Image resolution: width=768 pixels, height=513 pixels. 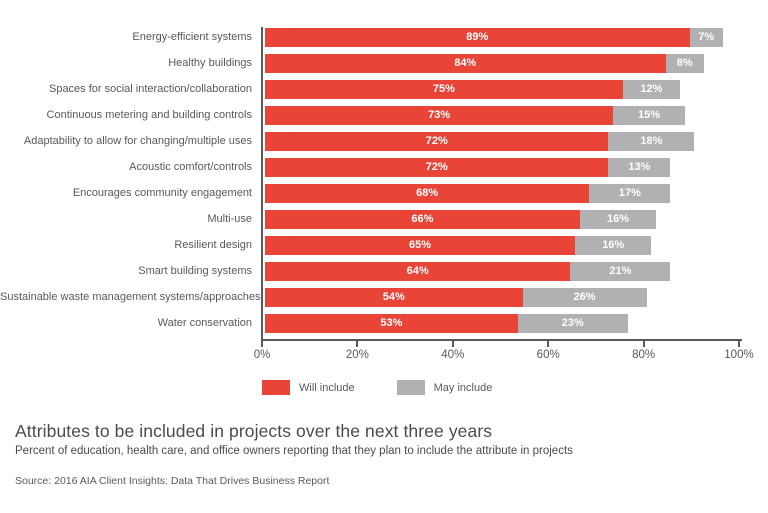 I want to click on stacked-bar: 72% 18%, so click(x=480, y=141).